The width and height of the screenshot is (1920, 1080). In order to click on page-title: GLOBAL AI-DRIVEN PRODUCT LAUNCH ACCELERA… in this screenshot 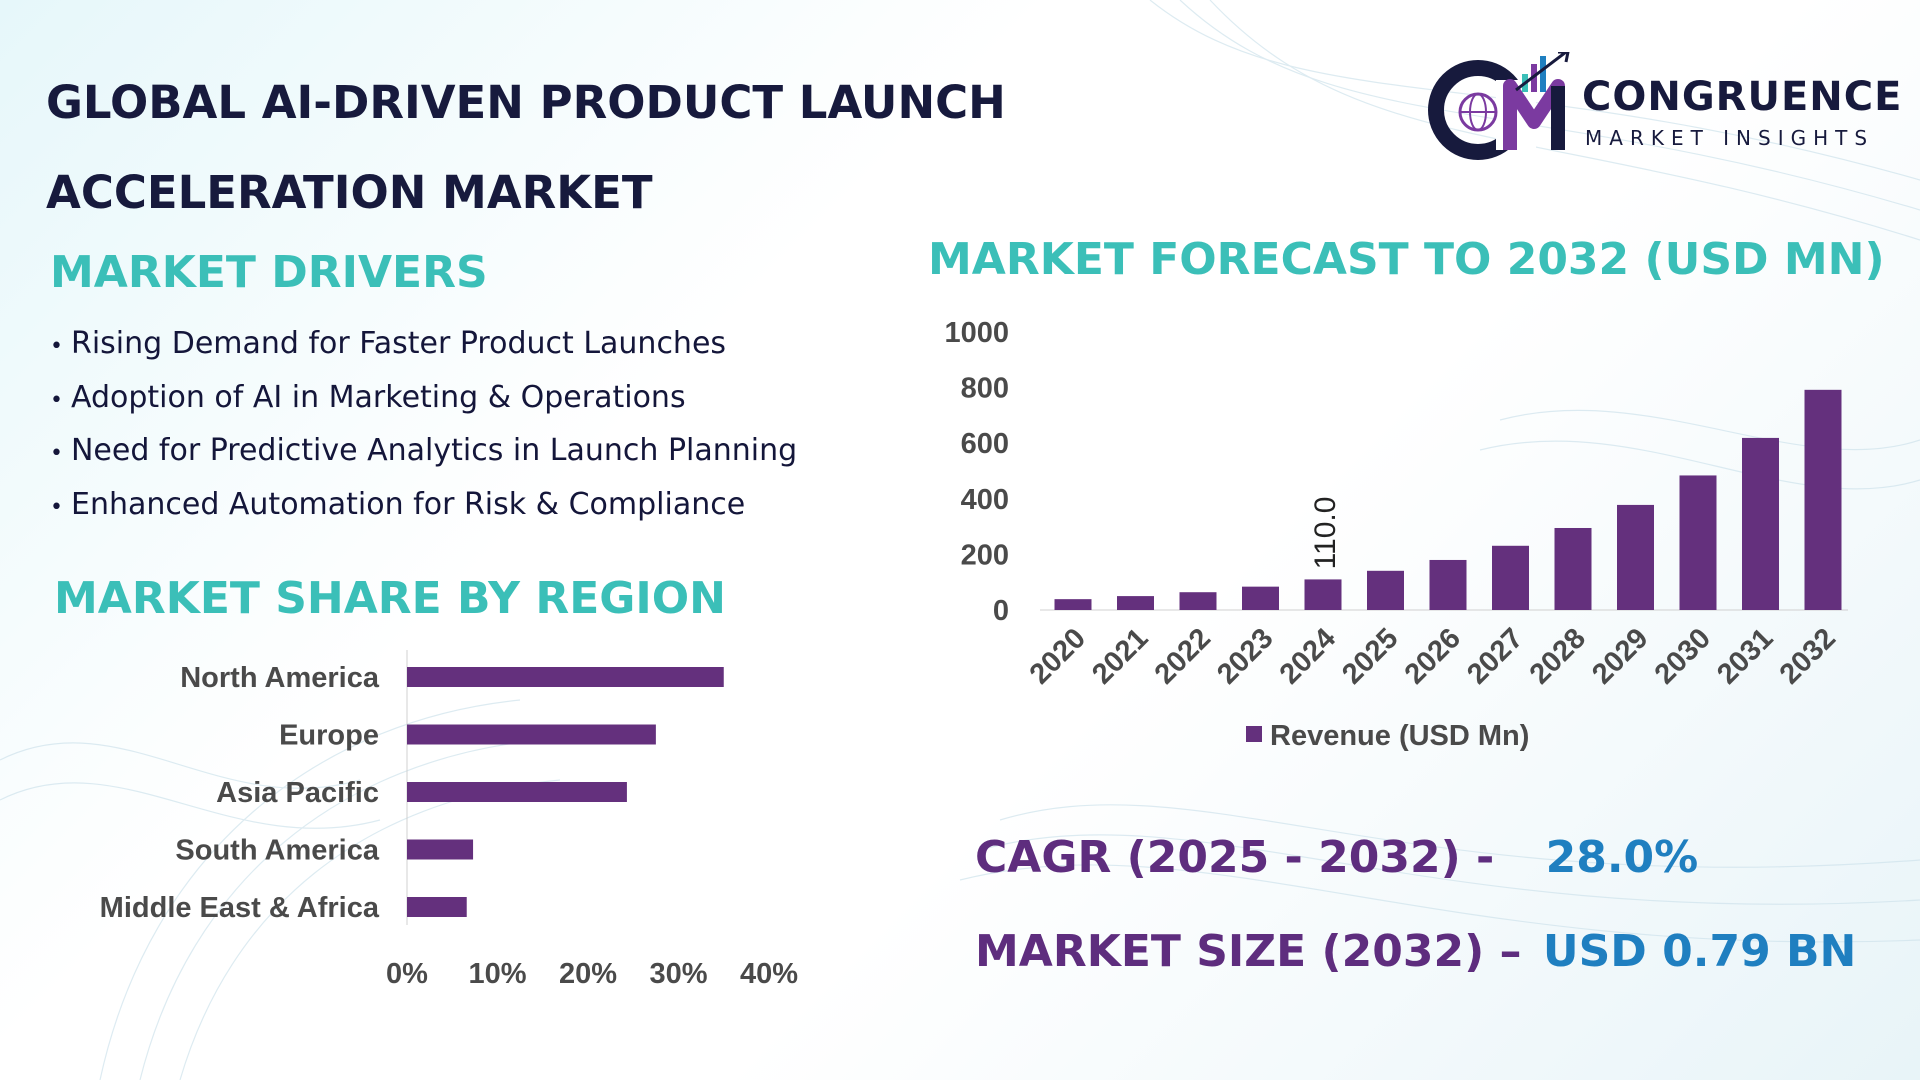, I will do `click(526, 147)`.